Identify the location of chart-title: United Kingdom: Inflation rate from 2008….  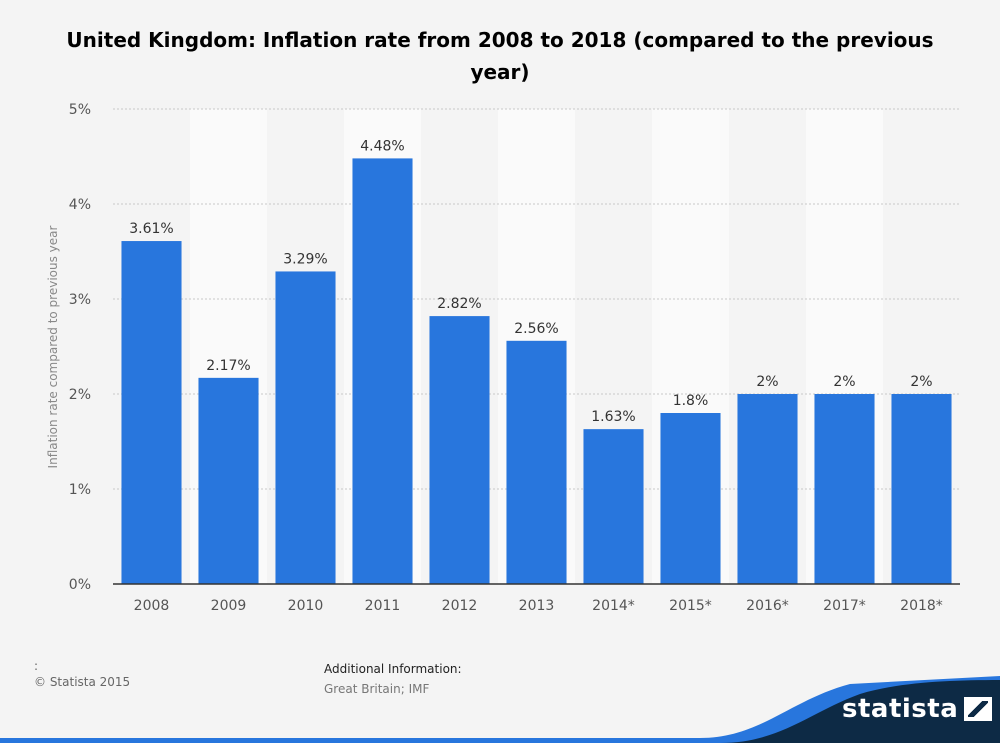
(500, 56).